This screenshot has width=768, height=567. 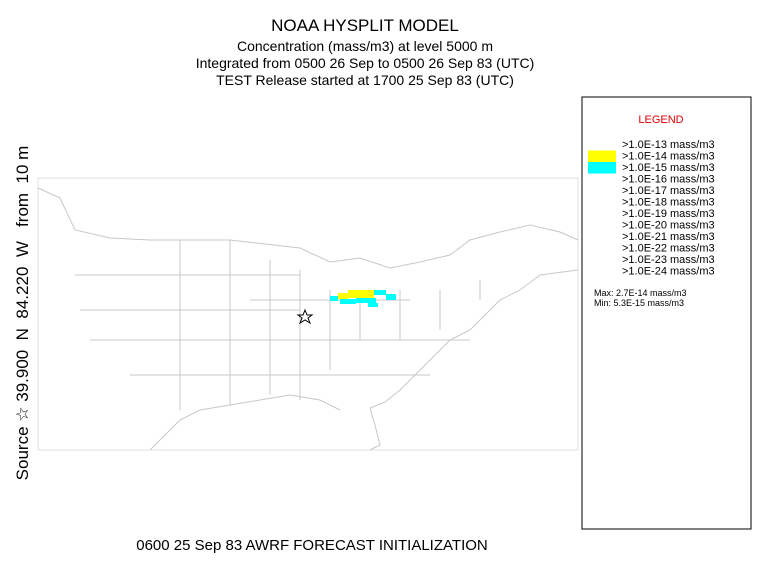 What do you see at coordinates (668, 237) in the screenshot?
I see `legend-label: >1.0E-21 mass/m3` at bounding box center [668, 237].